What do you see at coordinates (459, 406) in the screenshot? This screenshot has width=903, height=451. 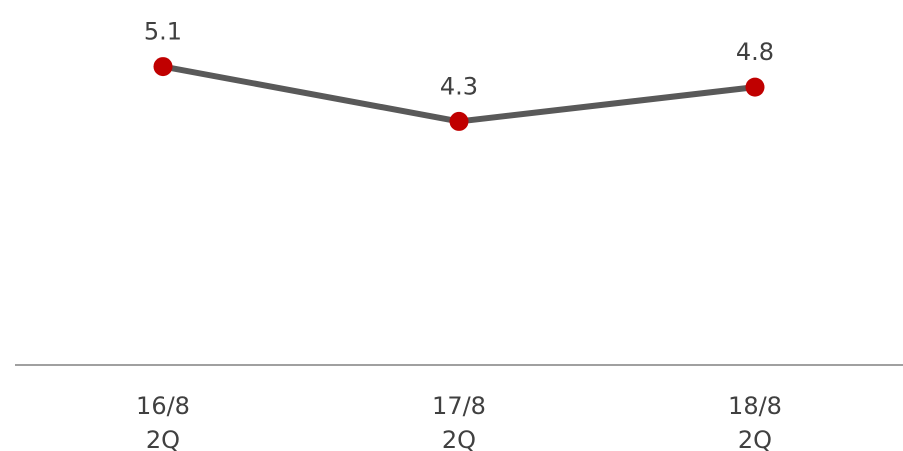 I see `category-label-line: 17/8` at bounding box center [459, 406].